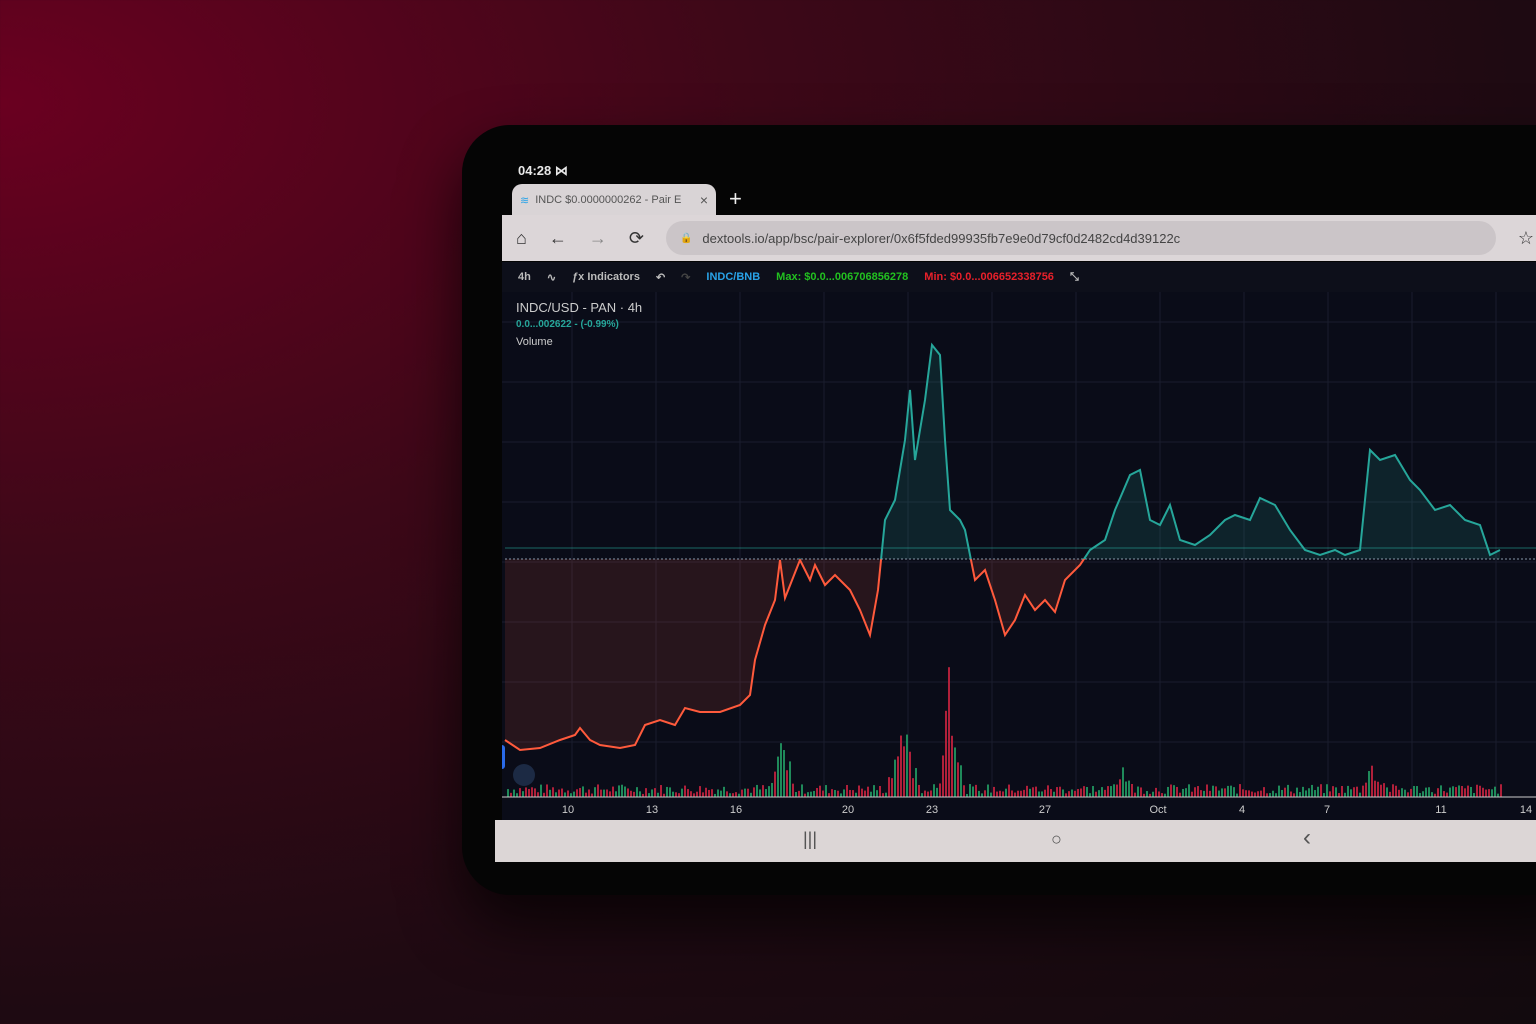 The width and height of the screenshot is (1536, 1024). What do you see at coordinates (810, 839) in the screenshot?
I see `recents-button: |||` at bounding box center [810, 839].